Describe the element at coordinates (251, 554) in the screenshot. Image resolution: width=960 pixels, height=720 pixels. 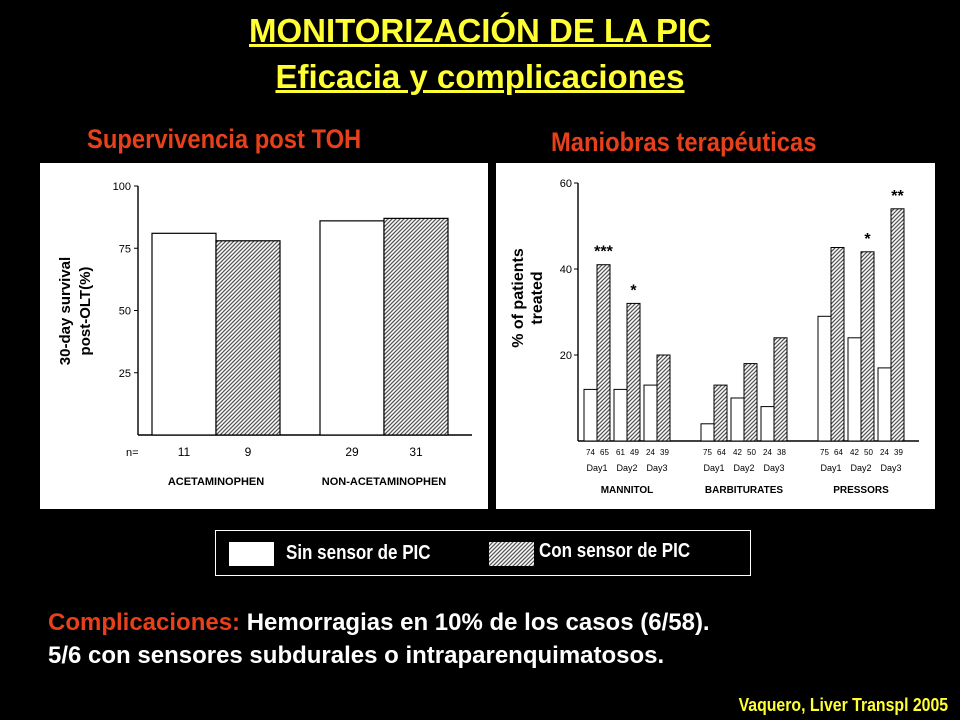
I see `legend-swatch-without-sensor` at that location.